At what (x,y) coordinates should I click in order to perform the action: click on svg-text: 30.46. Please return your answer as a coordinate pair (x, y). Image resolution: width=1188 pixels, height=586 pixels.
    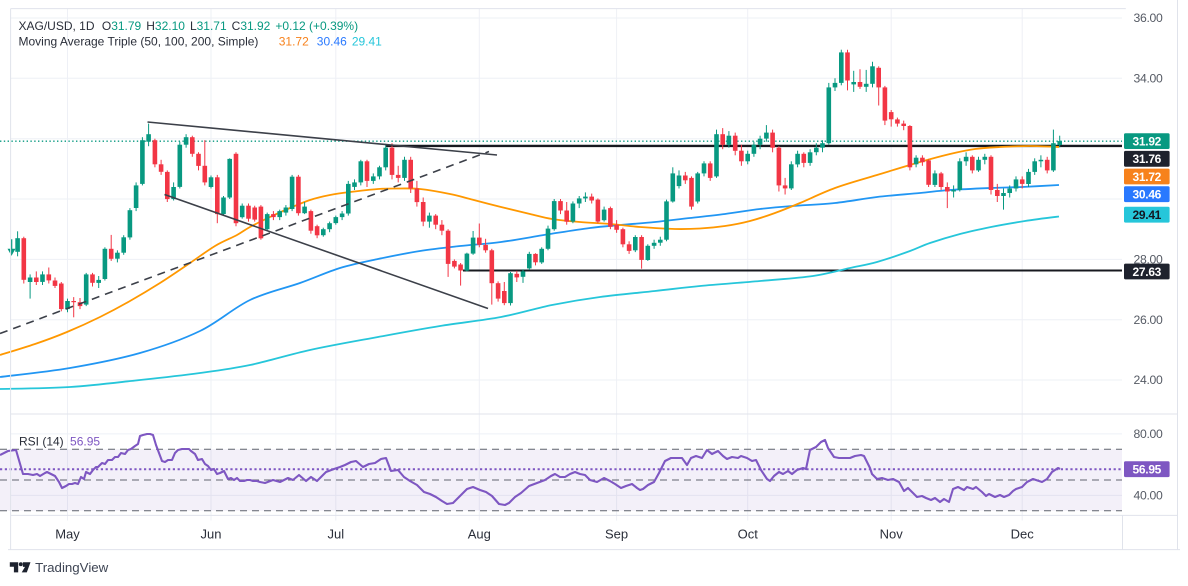
    Looking at the image, I should click on (1147, 195).